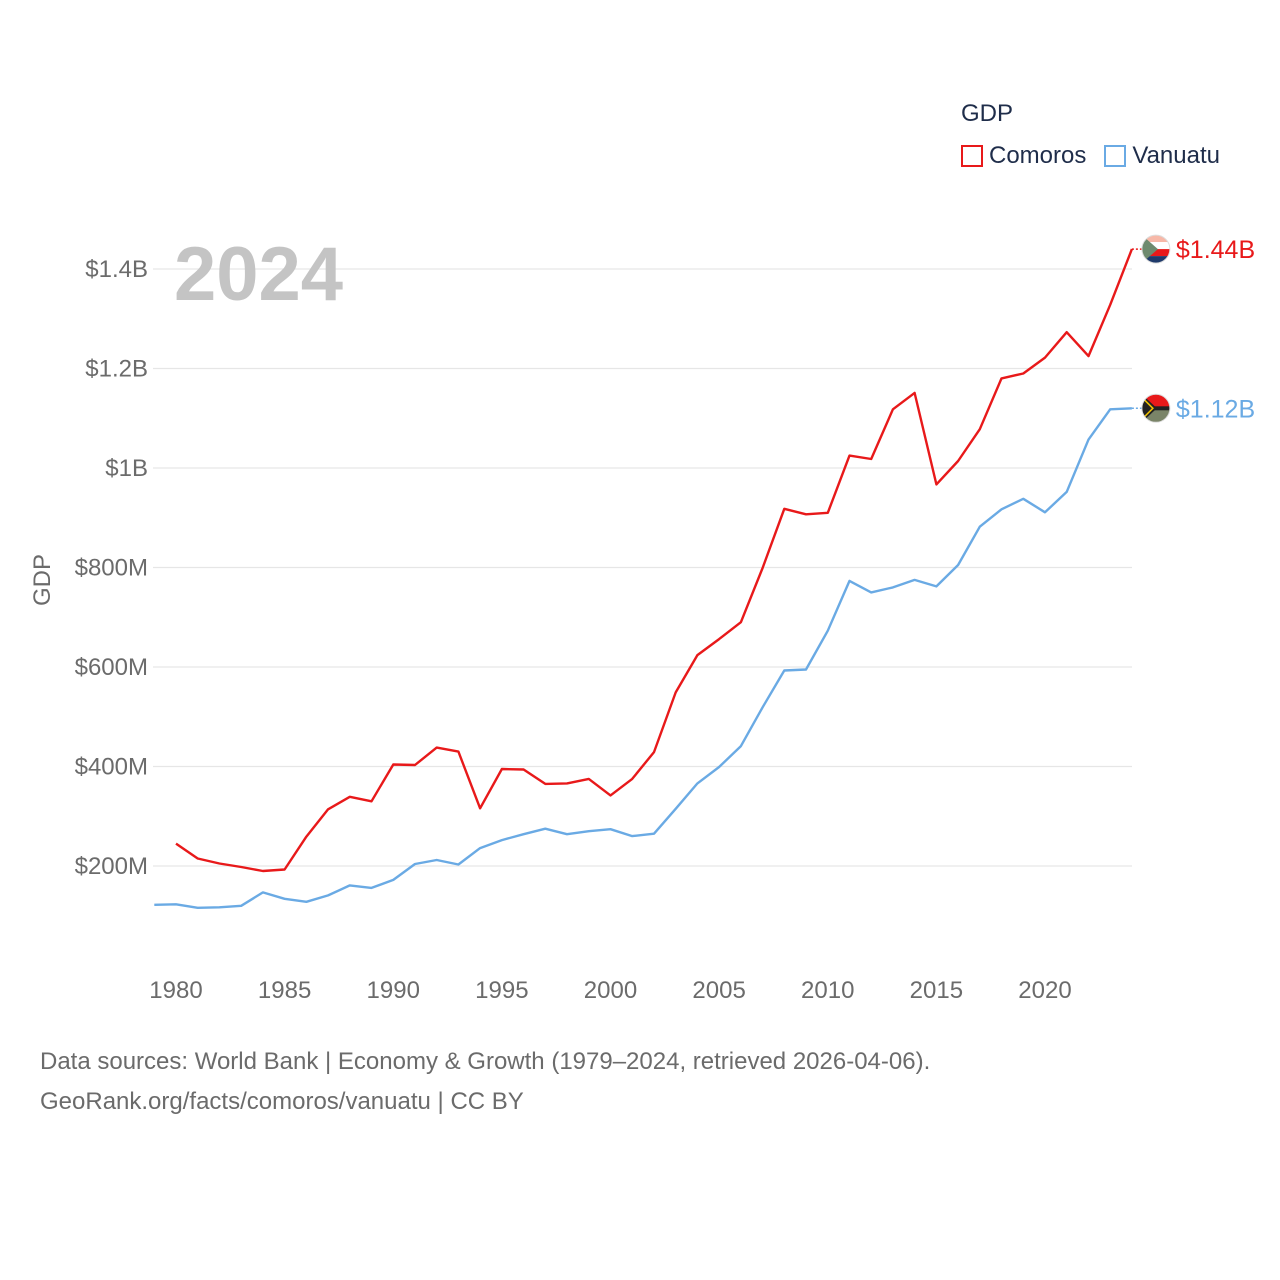  I want to click on y-tick-label: $200M, so click(111, 866).